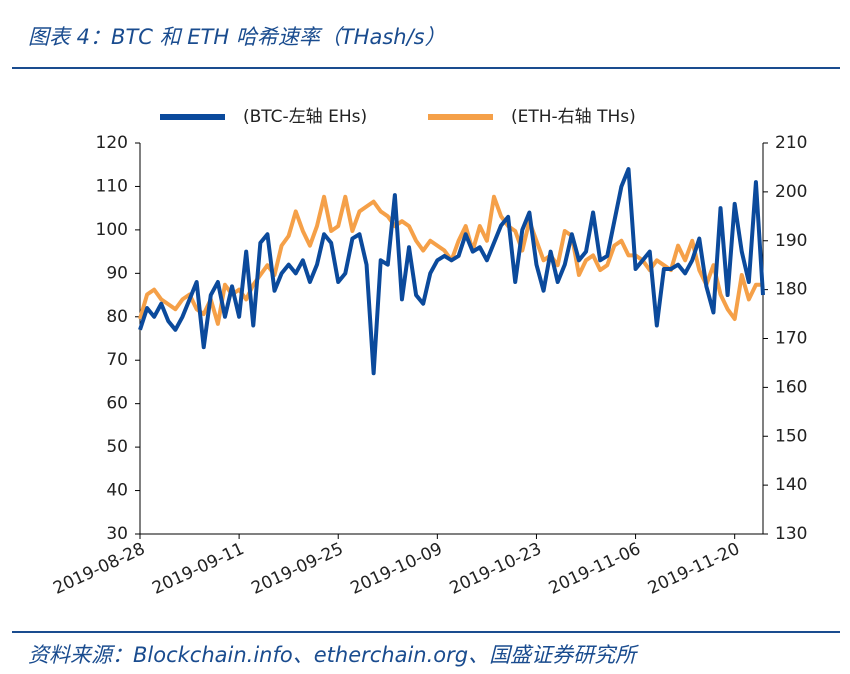  I want to click on legend-label: (BTC-左轴 EHs), so click(305, 117).